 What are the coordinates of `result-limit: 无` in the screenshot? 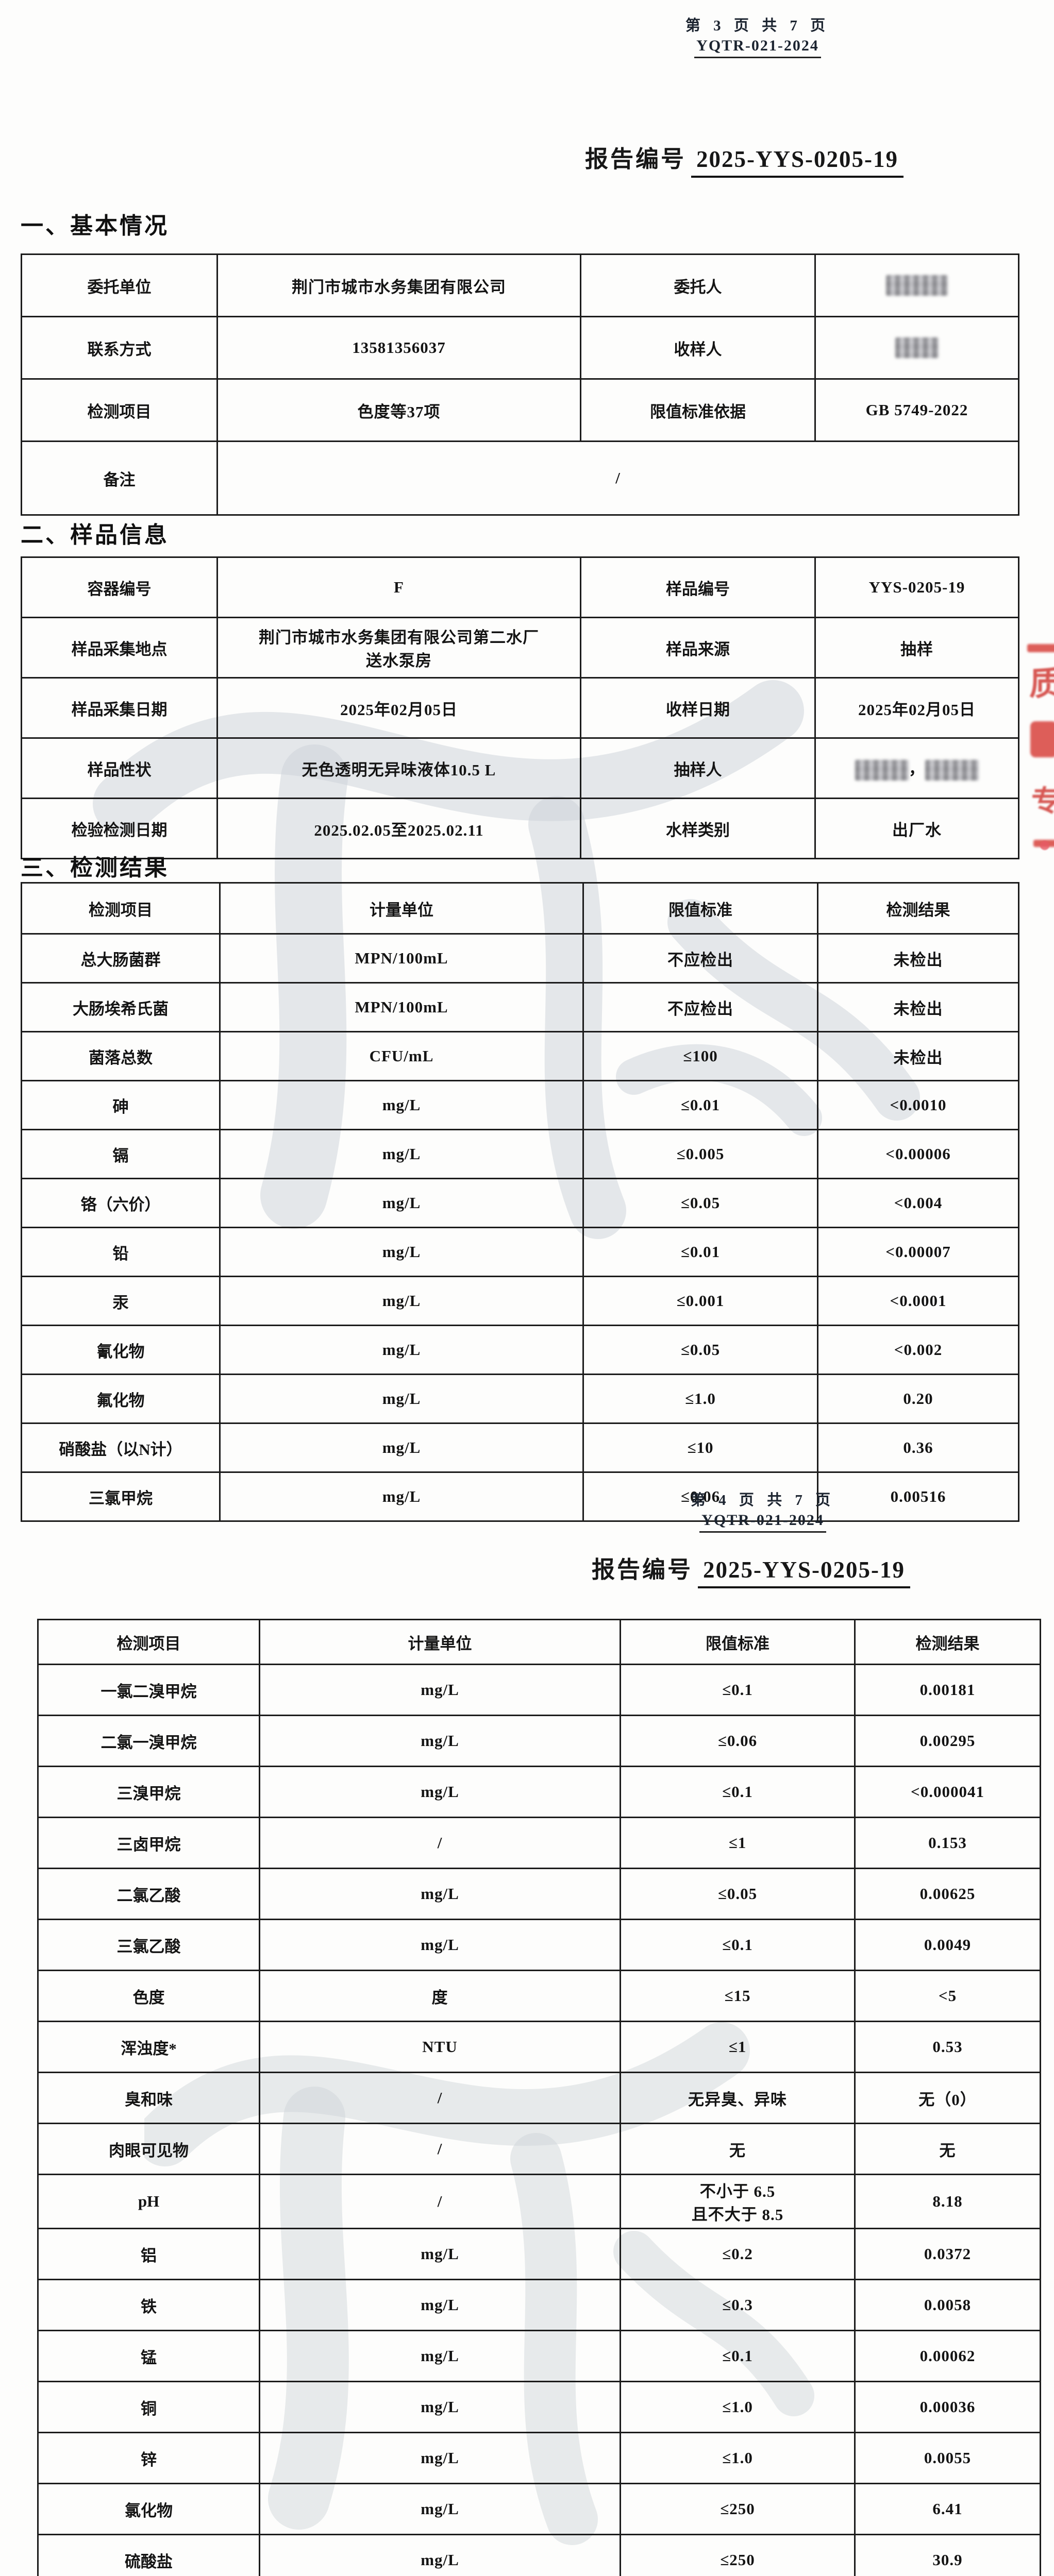 It's located at (738, 2149).